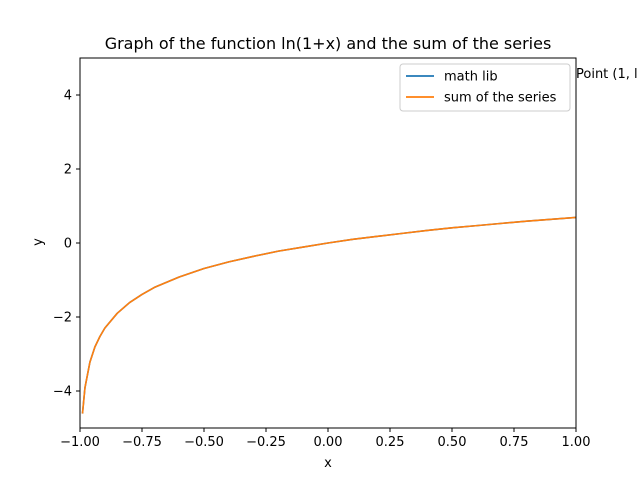 Image resolution: width=640 pixels, height=480 pixels. I want to click on y-tick-label: 0, so click(68, 244).